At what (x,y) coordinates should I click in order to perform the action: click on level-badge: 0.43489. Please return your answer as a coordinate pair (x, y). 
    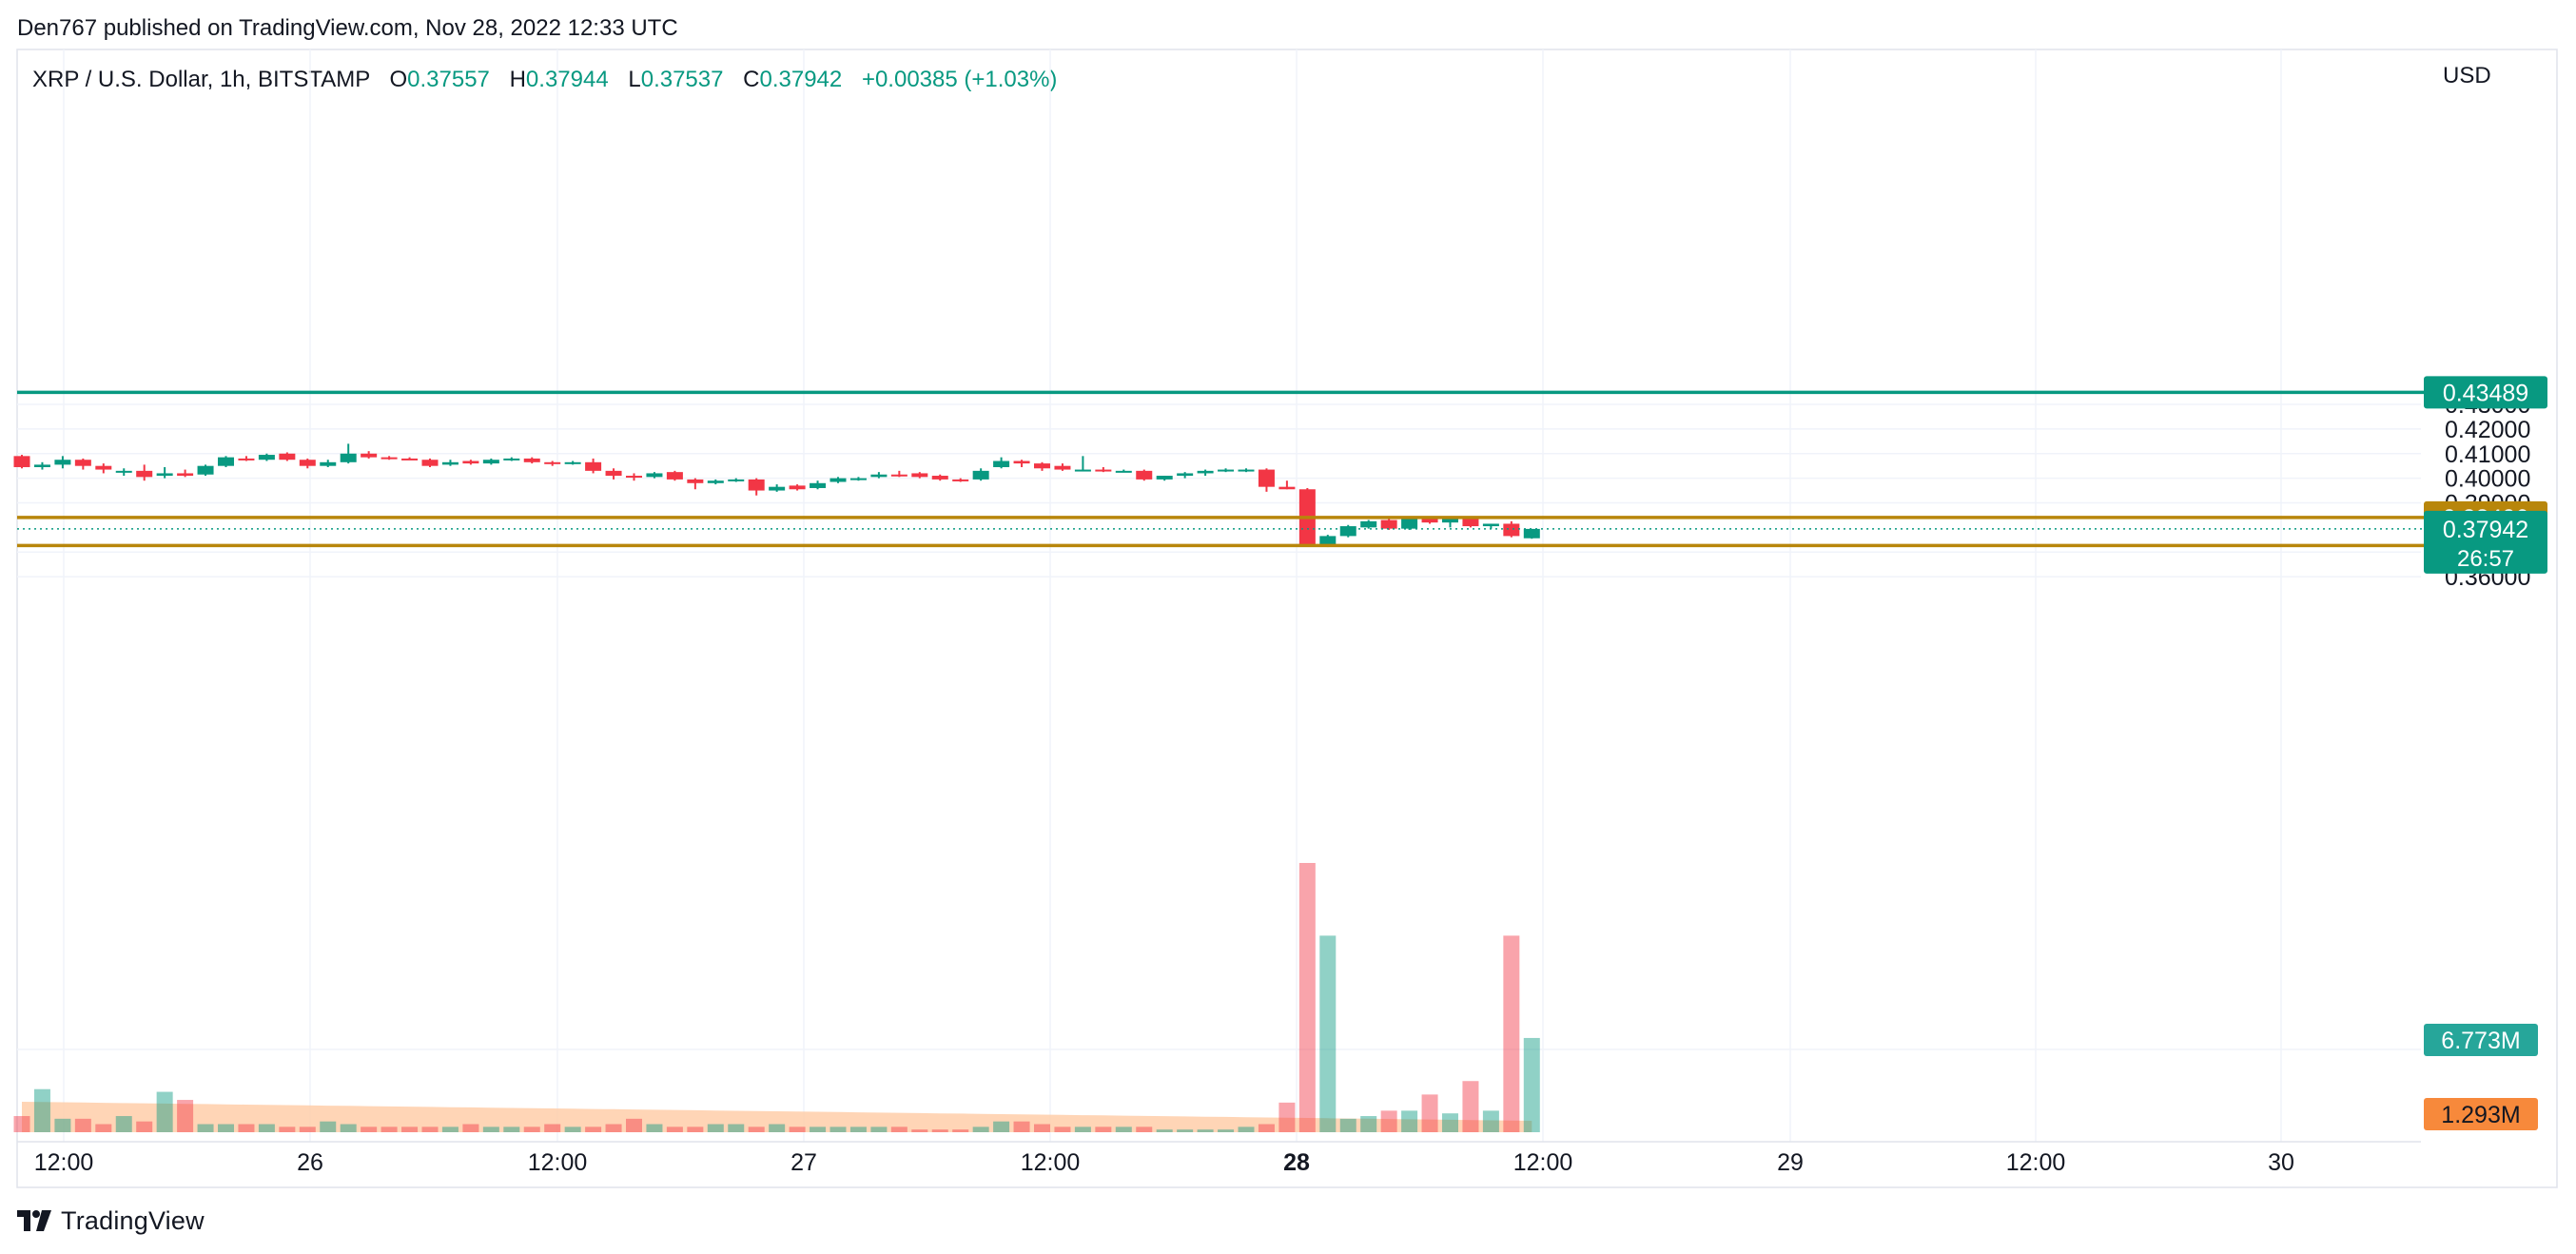
    Looking at the image, I should click on (2485, 393).